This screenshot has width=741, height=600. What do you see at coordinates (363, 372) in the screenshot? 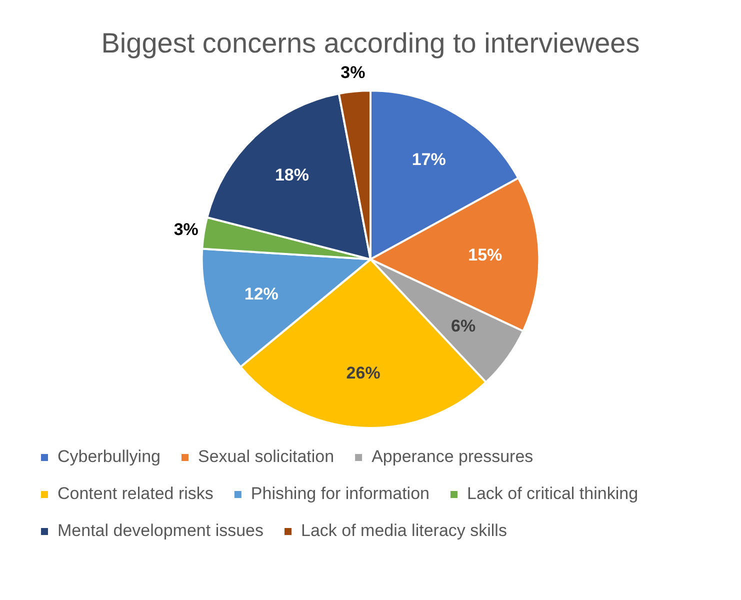
I see `data-label: 26%` at bounding box center [363, 372].